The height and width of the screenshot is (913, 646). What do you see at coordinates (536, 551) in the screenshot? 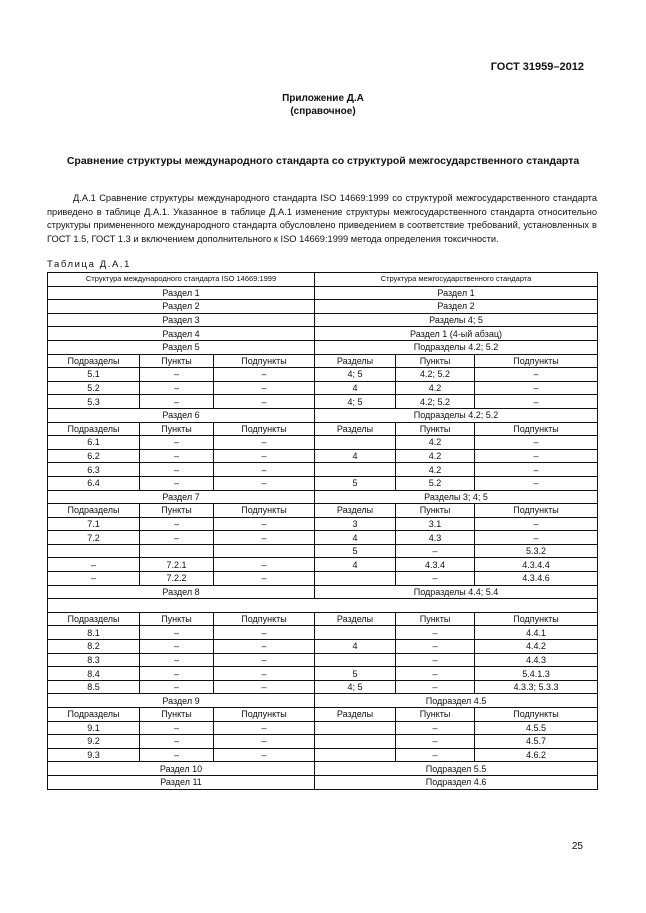
I see `table-cell: 5.3.2` at bounding box center [536, 551].